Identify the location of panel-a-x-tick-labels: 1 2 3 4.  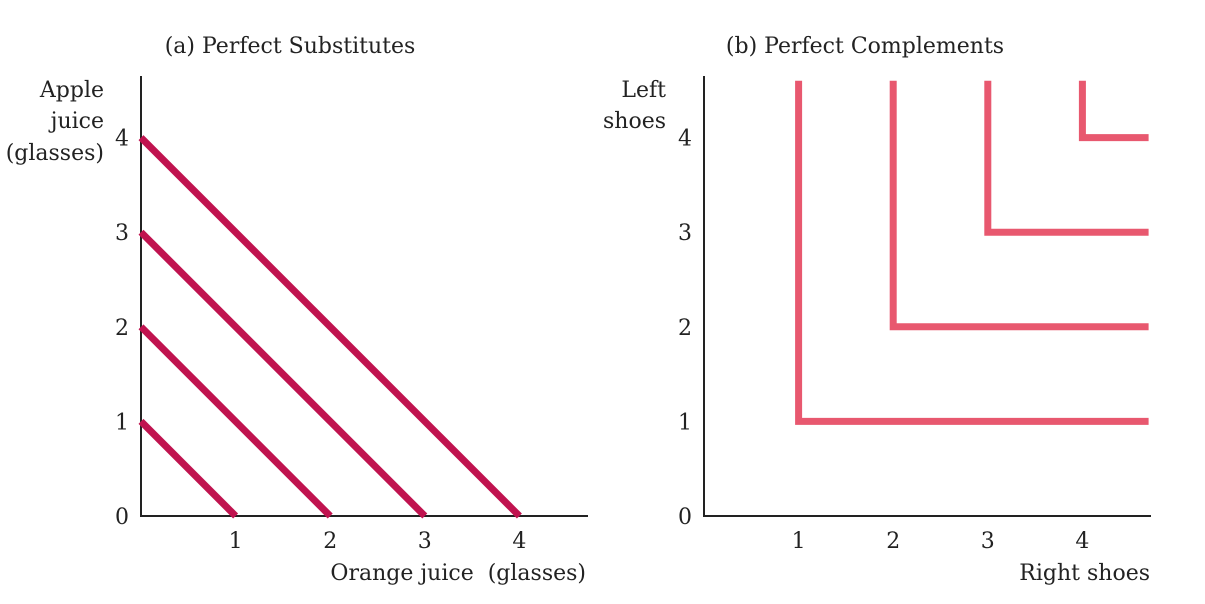
(378, 541).